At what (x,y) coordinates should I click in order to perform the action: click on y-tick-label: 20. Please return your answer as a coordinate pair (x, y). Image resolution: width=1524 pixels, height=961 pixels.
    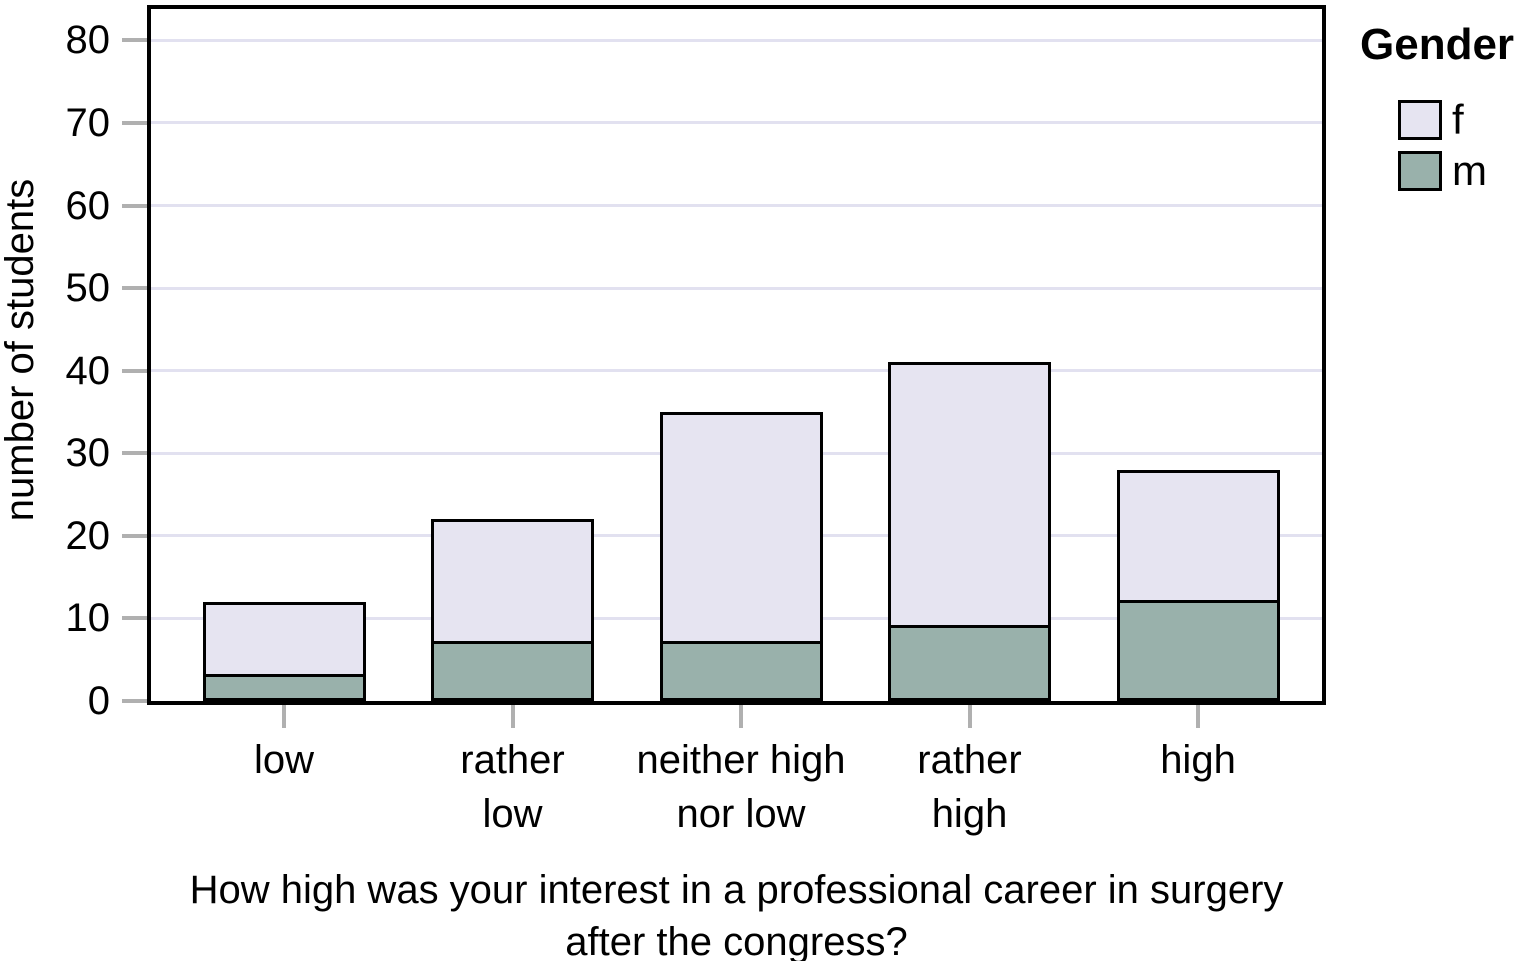
    Looking at the image, I should click on (88, 535).